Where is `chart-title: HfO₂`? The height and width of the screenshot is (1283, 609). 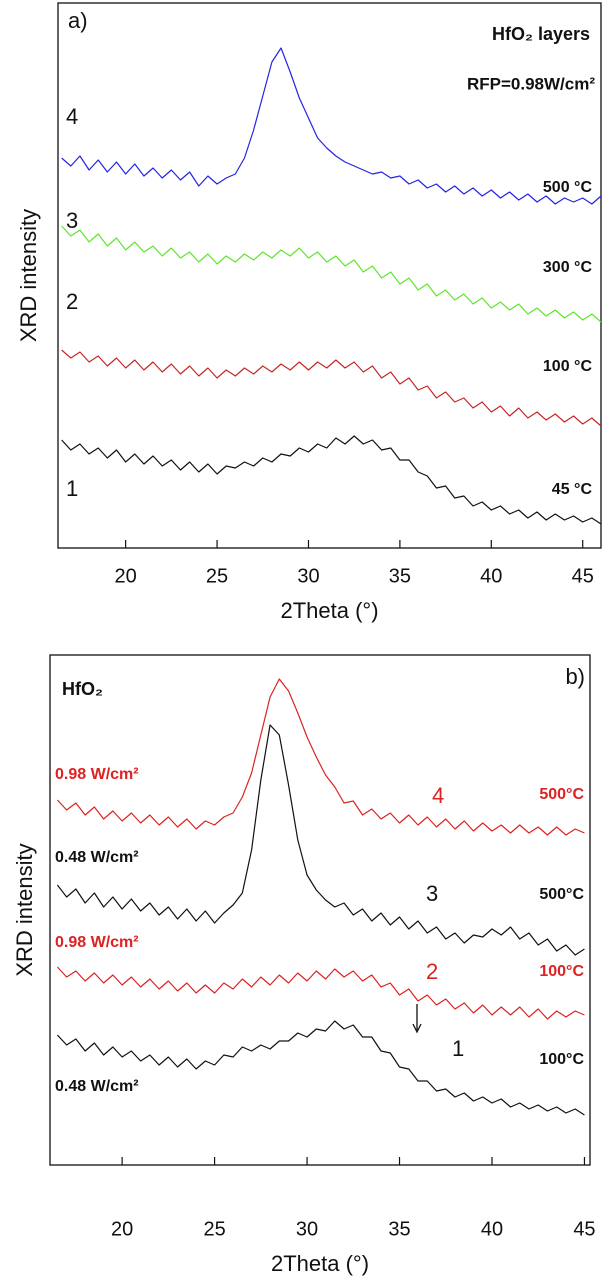 chart-title: HfO₂ is located at coordinates (82, 689).